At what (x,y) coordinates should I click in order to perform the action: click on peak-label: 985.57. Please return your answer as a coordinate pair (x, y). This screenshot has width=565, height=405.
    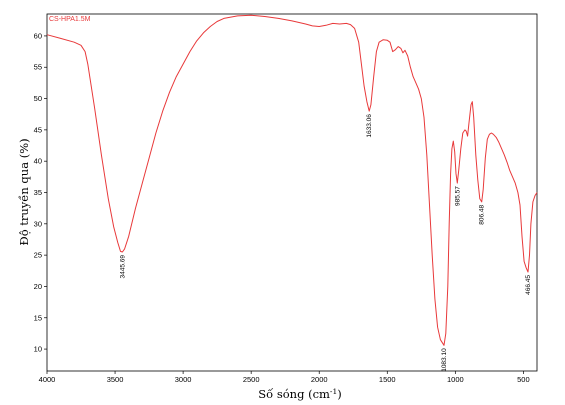
    Looking at the image, I should click on (457, 196).